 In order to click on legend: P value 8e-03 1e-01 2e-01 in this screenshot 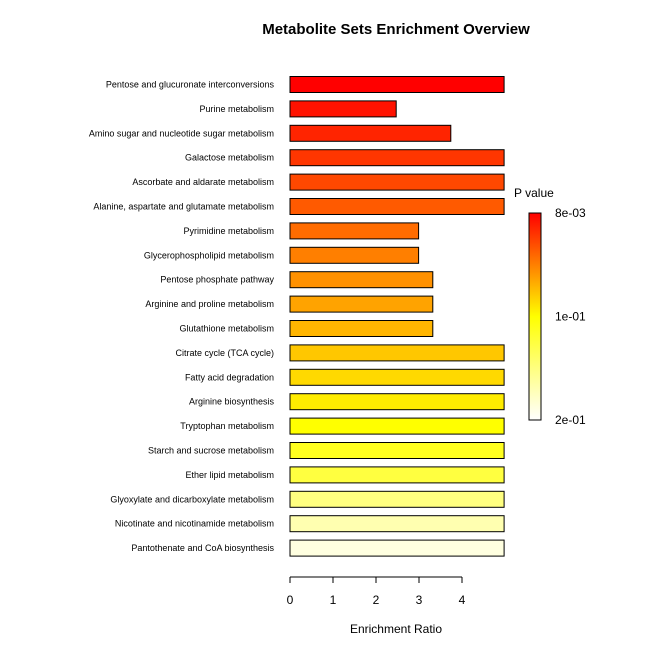, I will do `click(550, 306)`.